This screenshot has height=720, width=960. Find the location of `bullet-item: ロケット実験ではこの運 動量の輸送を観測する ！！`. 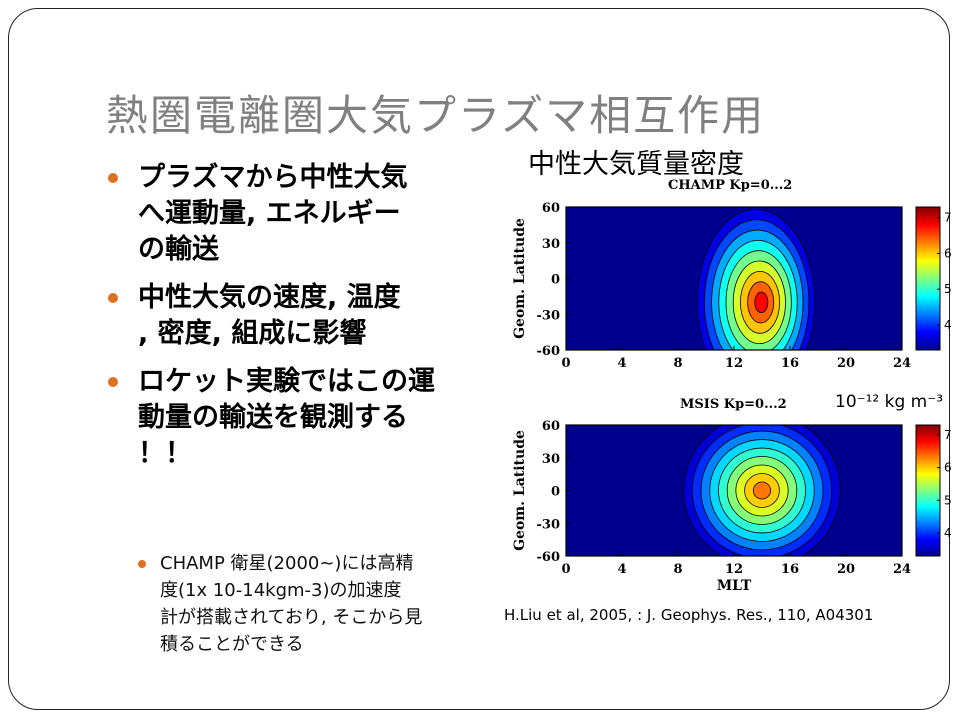

bullet-item: ロケット実験ではこの運 動量の輸送を観測する ！！ is located at coordinates (298, 418).